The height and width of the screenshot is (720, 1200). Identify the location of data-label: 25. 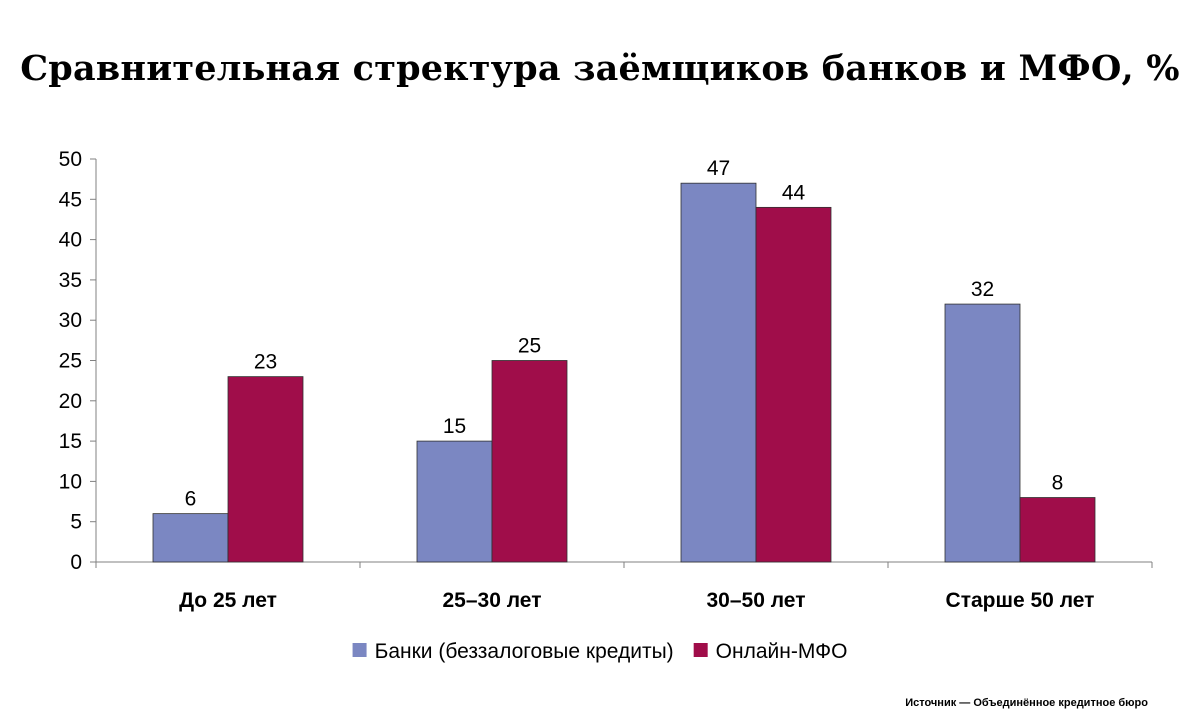
(529, 346).